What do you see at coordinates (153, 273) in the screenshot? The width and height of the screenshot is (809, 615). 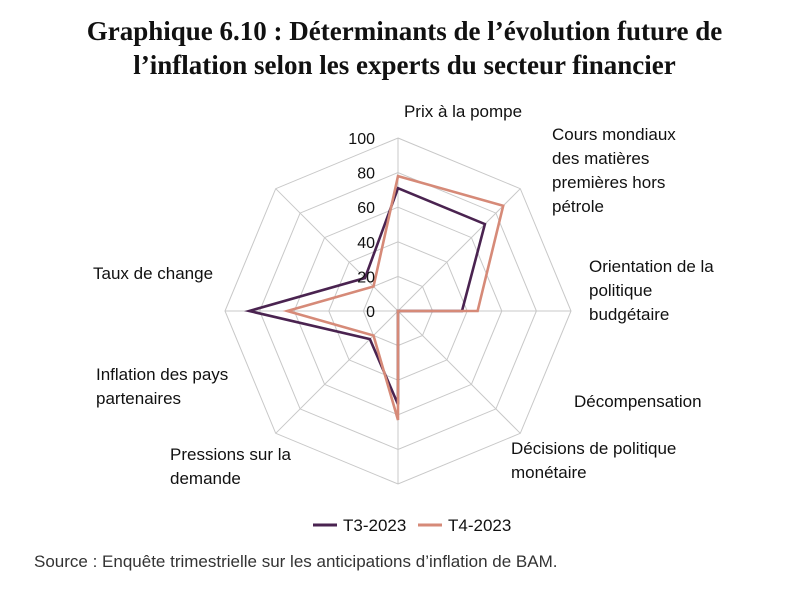 I see `category-label-7: Taux de change` at bounding box center [153, 273].